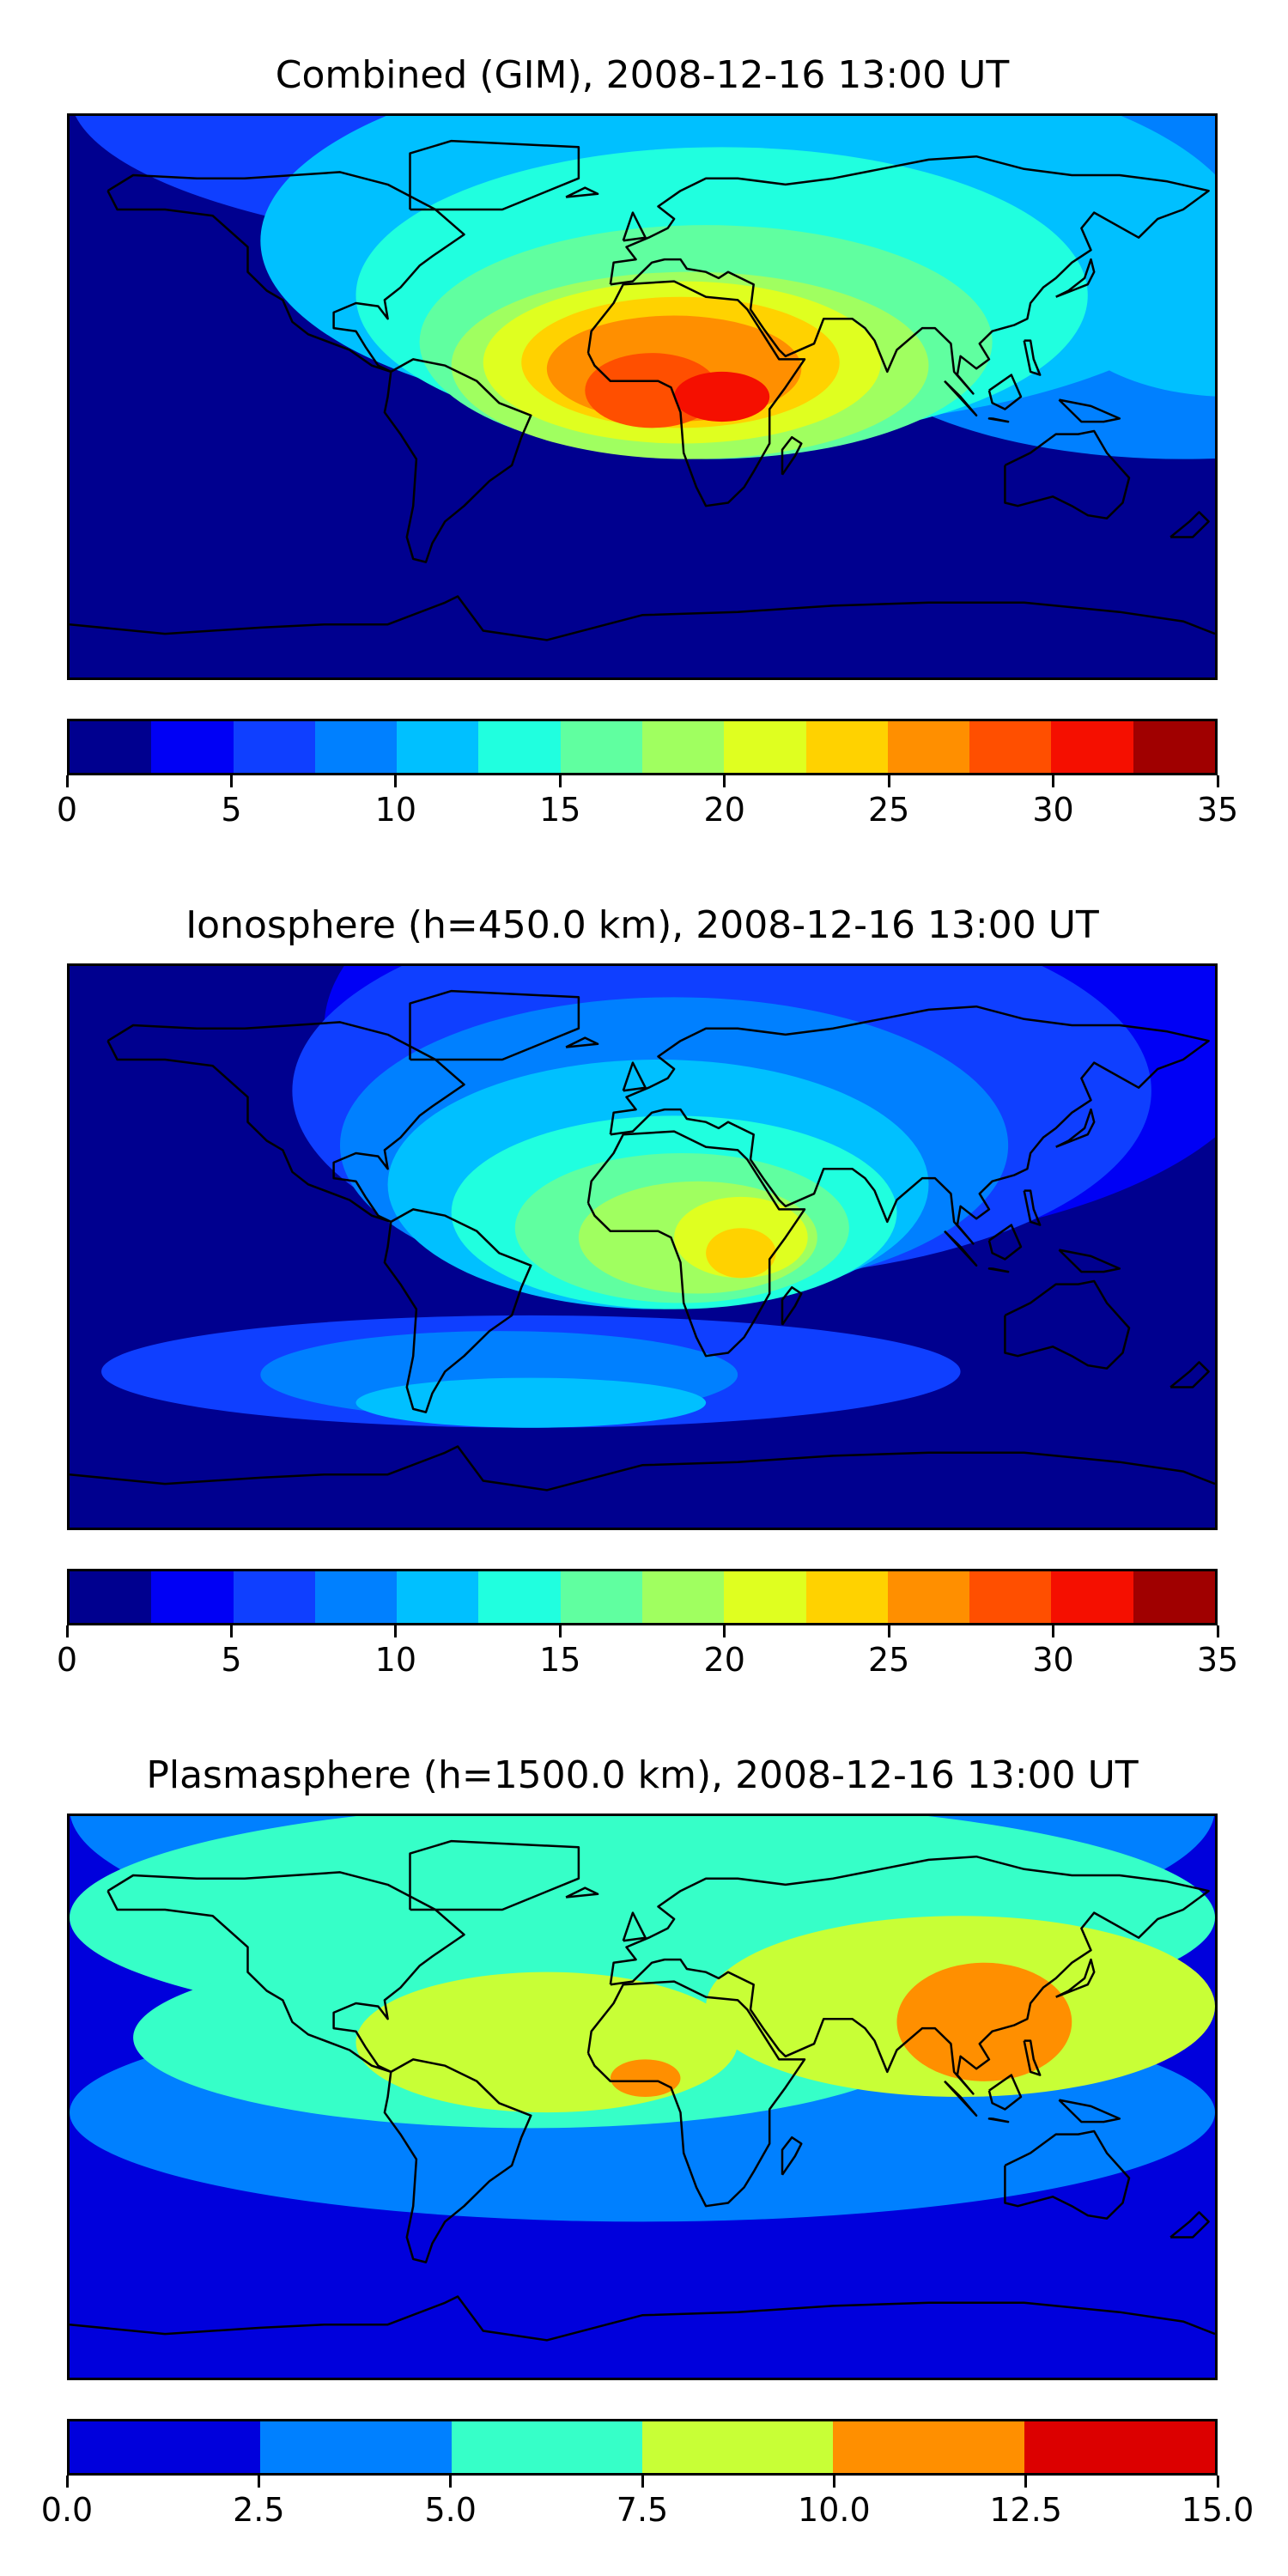 Image resolution: width=1288 pixels, height=2576 pixels. What do you see at coordinates (67, 1660) in the screenshot?
I see `tick-label: 0` at bounding box center [67, 1660].